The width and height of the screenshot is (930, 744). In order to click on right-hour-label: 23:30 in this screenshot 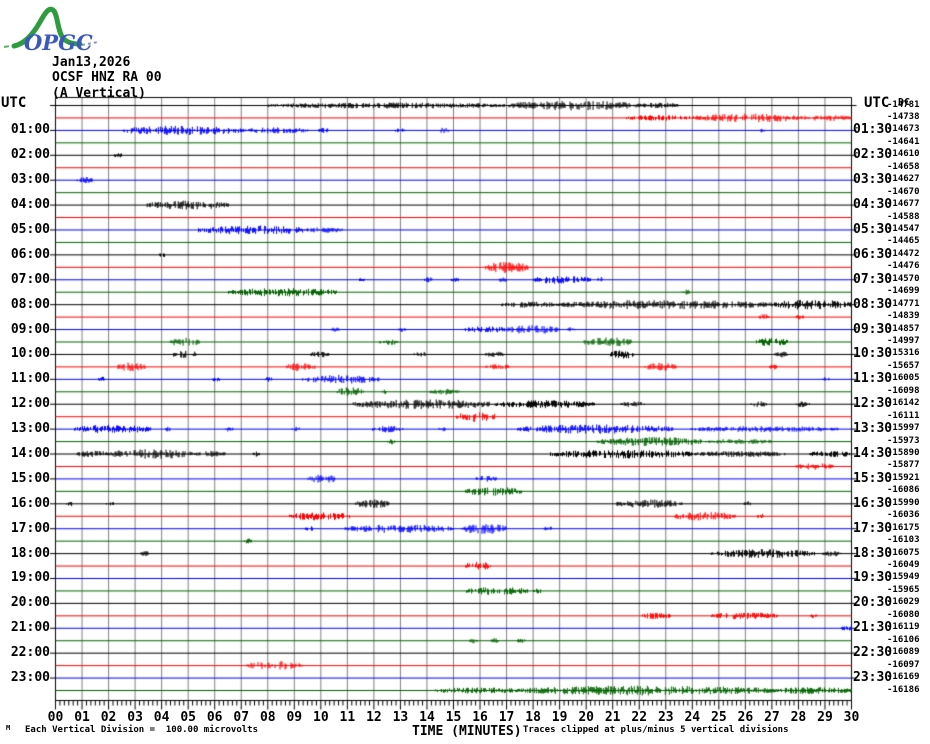, I will do `click(873, 678)`.